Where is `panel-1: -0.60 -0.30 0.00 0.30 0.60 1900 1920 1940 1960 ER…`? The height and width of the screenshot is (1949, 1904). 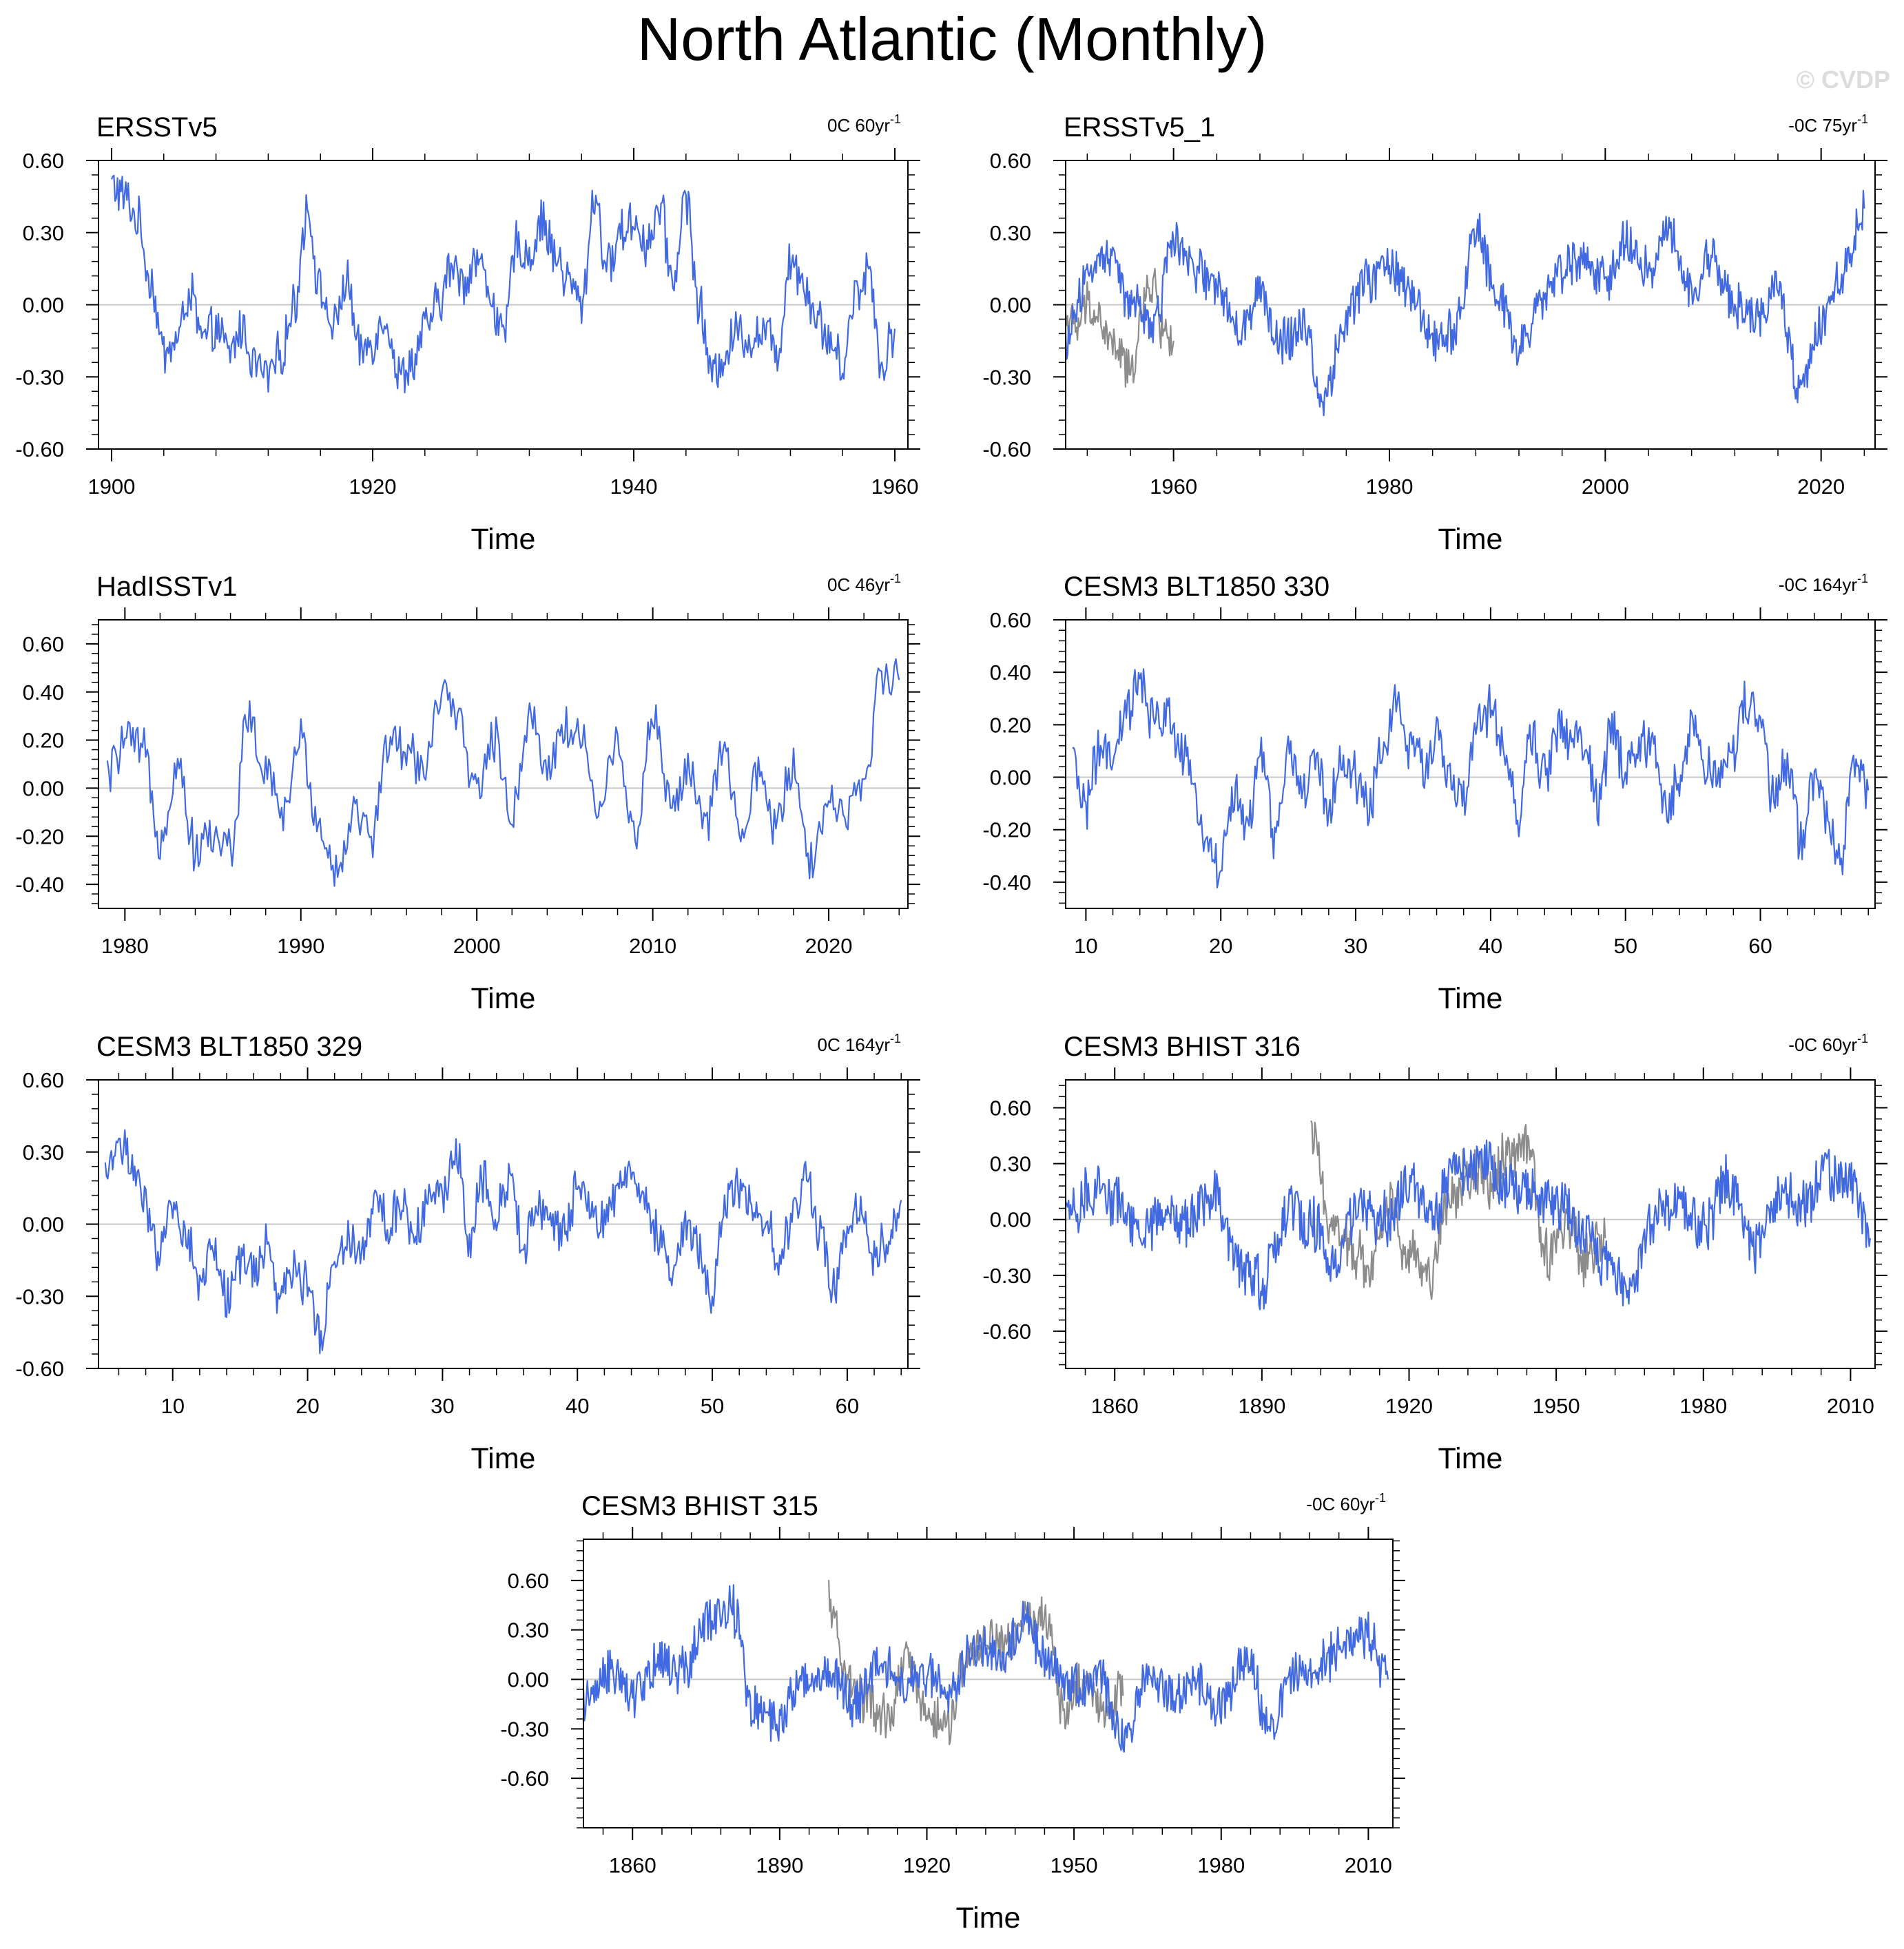
panel-1: -0.60 -0.30 0.00 0.30 0.60 1900 1920 1940 1960 ER… is located at coordinates (467, 334).